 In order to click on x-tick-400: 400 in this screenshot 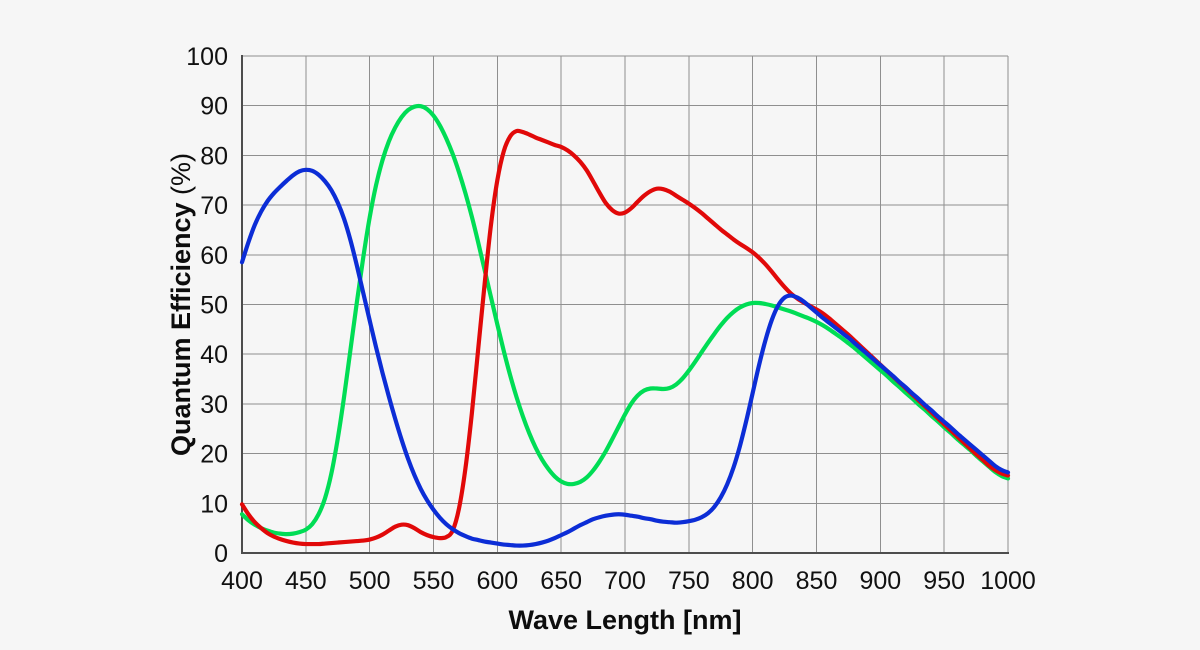, I will do `click(242, 581)`.